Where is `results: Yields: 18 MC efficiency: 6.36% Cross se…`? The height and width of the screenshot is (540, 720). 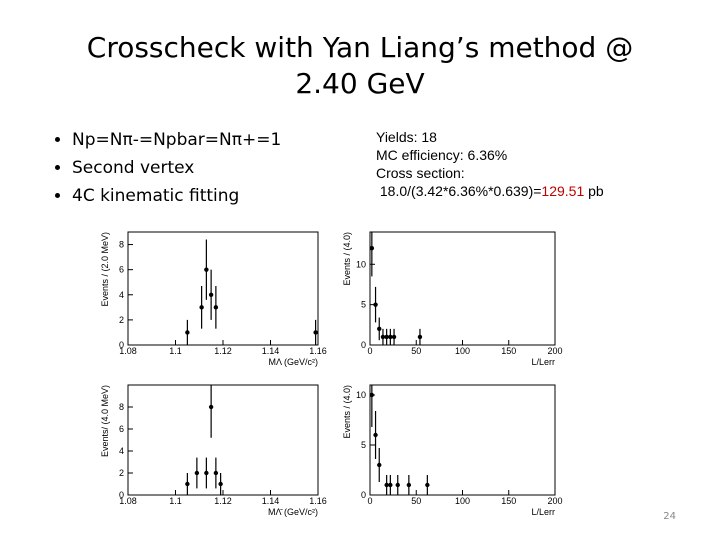 results: Yields: 18 MC efficiency: 6.36% Cross se… is located at coordinates (490, 164).